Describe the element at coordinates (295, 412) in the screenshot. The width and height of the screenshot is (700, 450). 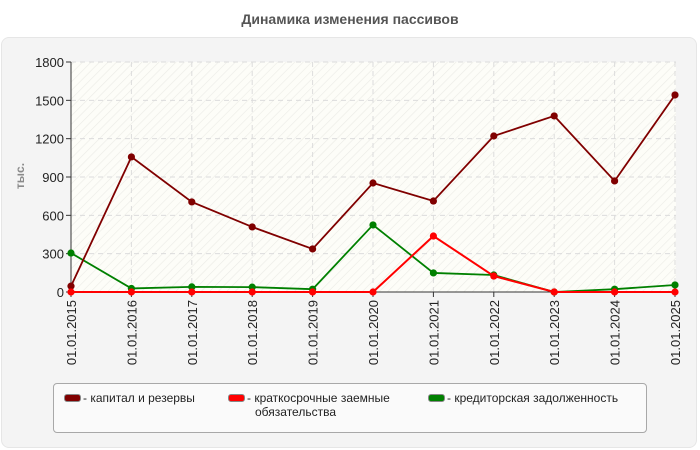
I see `legend-label-line2: обязательства` at that location.